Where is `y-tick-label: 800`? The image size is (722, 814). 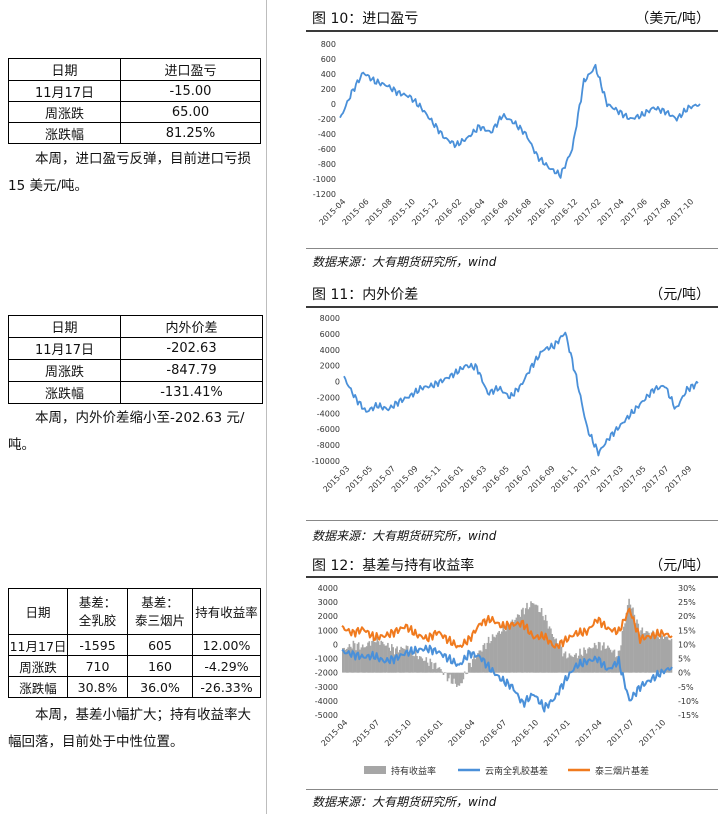 y-tick-label: 800 is located at coordinates (328, 44).